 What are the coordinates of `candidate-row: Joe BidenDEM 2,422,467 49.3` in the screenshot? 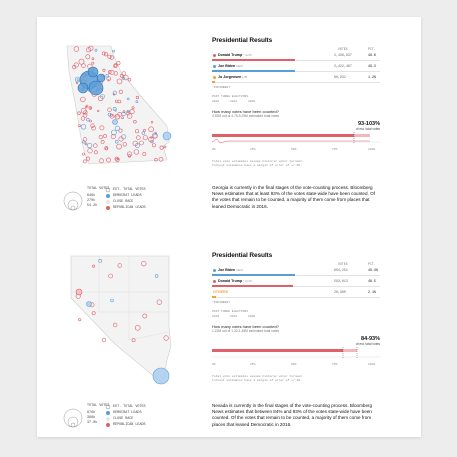 It's located at (296, 67).